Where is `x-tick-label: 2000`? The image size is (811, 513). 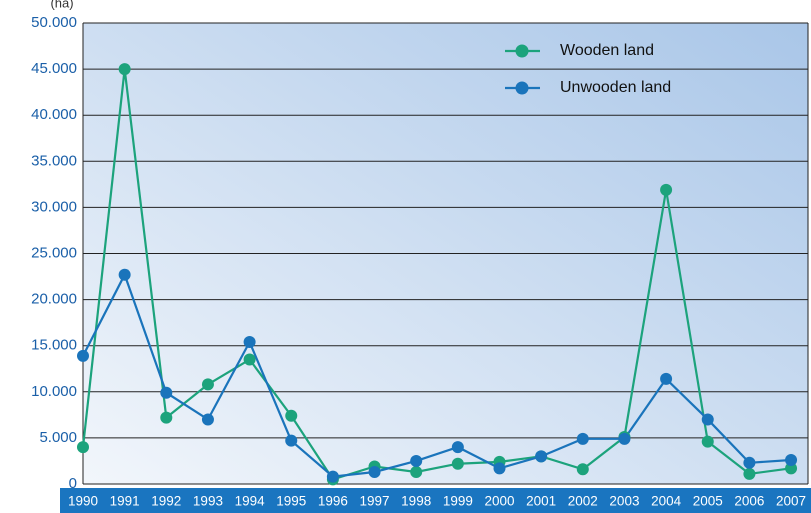
x-tick-label: 2000 is located at coordinates (499, 501).